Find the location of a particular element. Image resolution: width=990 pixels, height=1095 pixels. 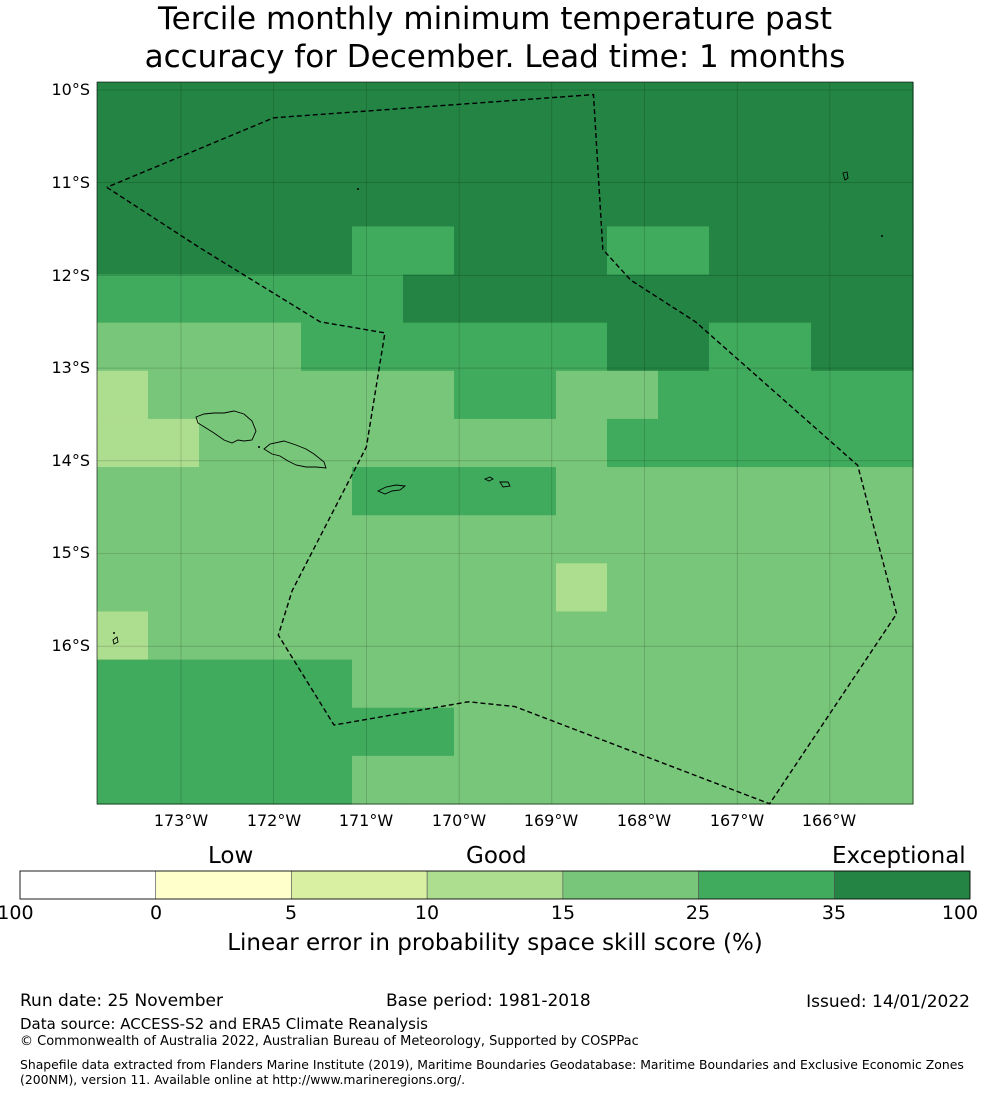

lat-label: 10°S is located at coordinates (70, 89).